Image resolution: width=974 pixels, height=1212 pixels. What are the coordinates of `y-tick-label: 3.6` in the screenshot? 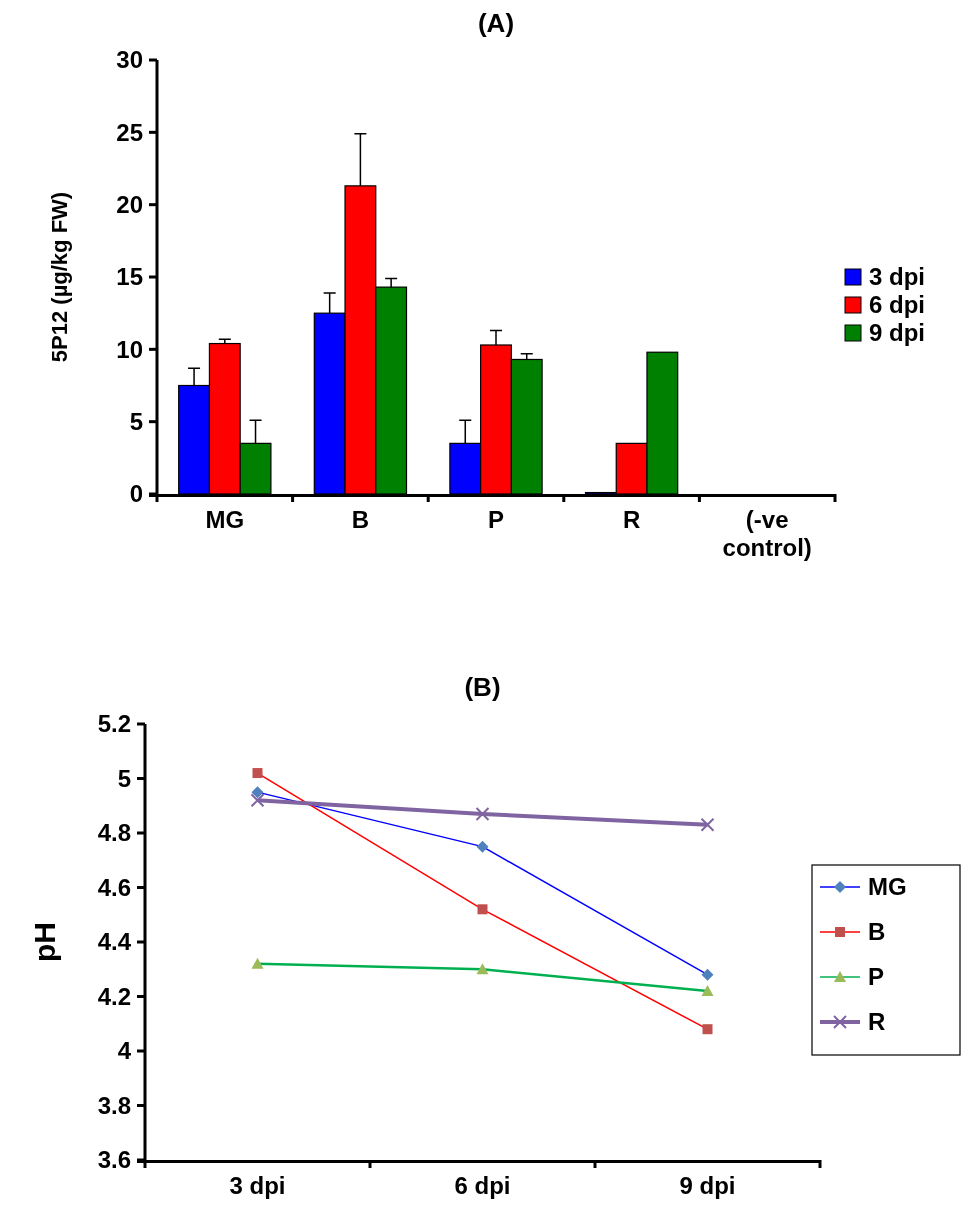 It's located at (114, 1160).